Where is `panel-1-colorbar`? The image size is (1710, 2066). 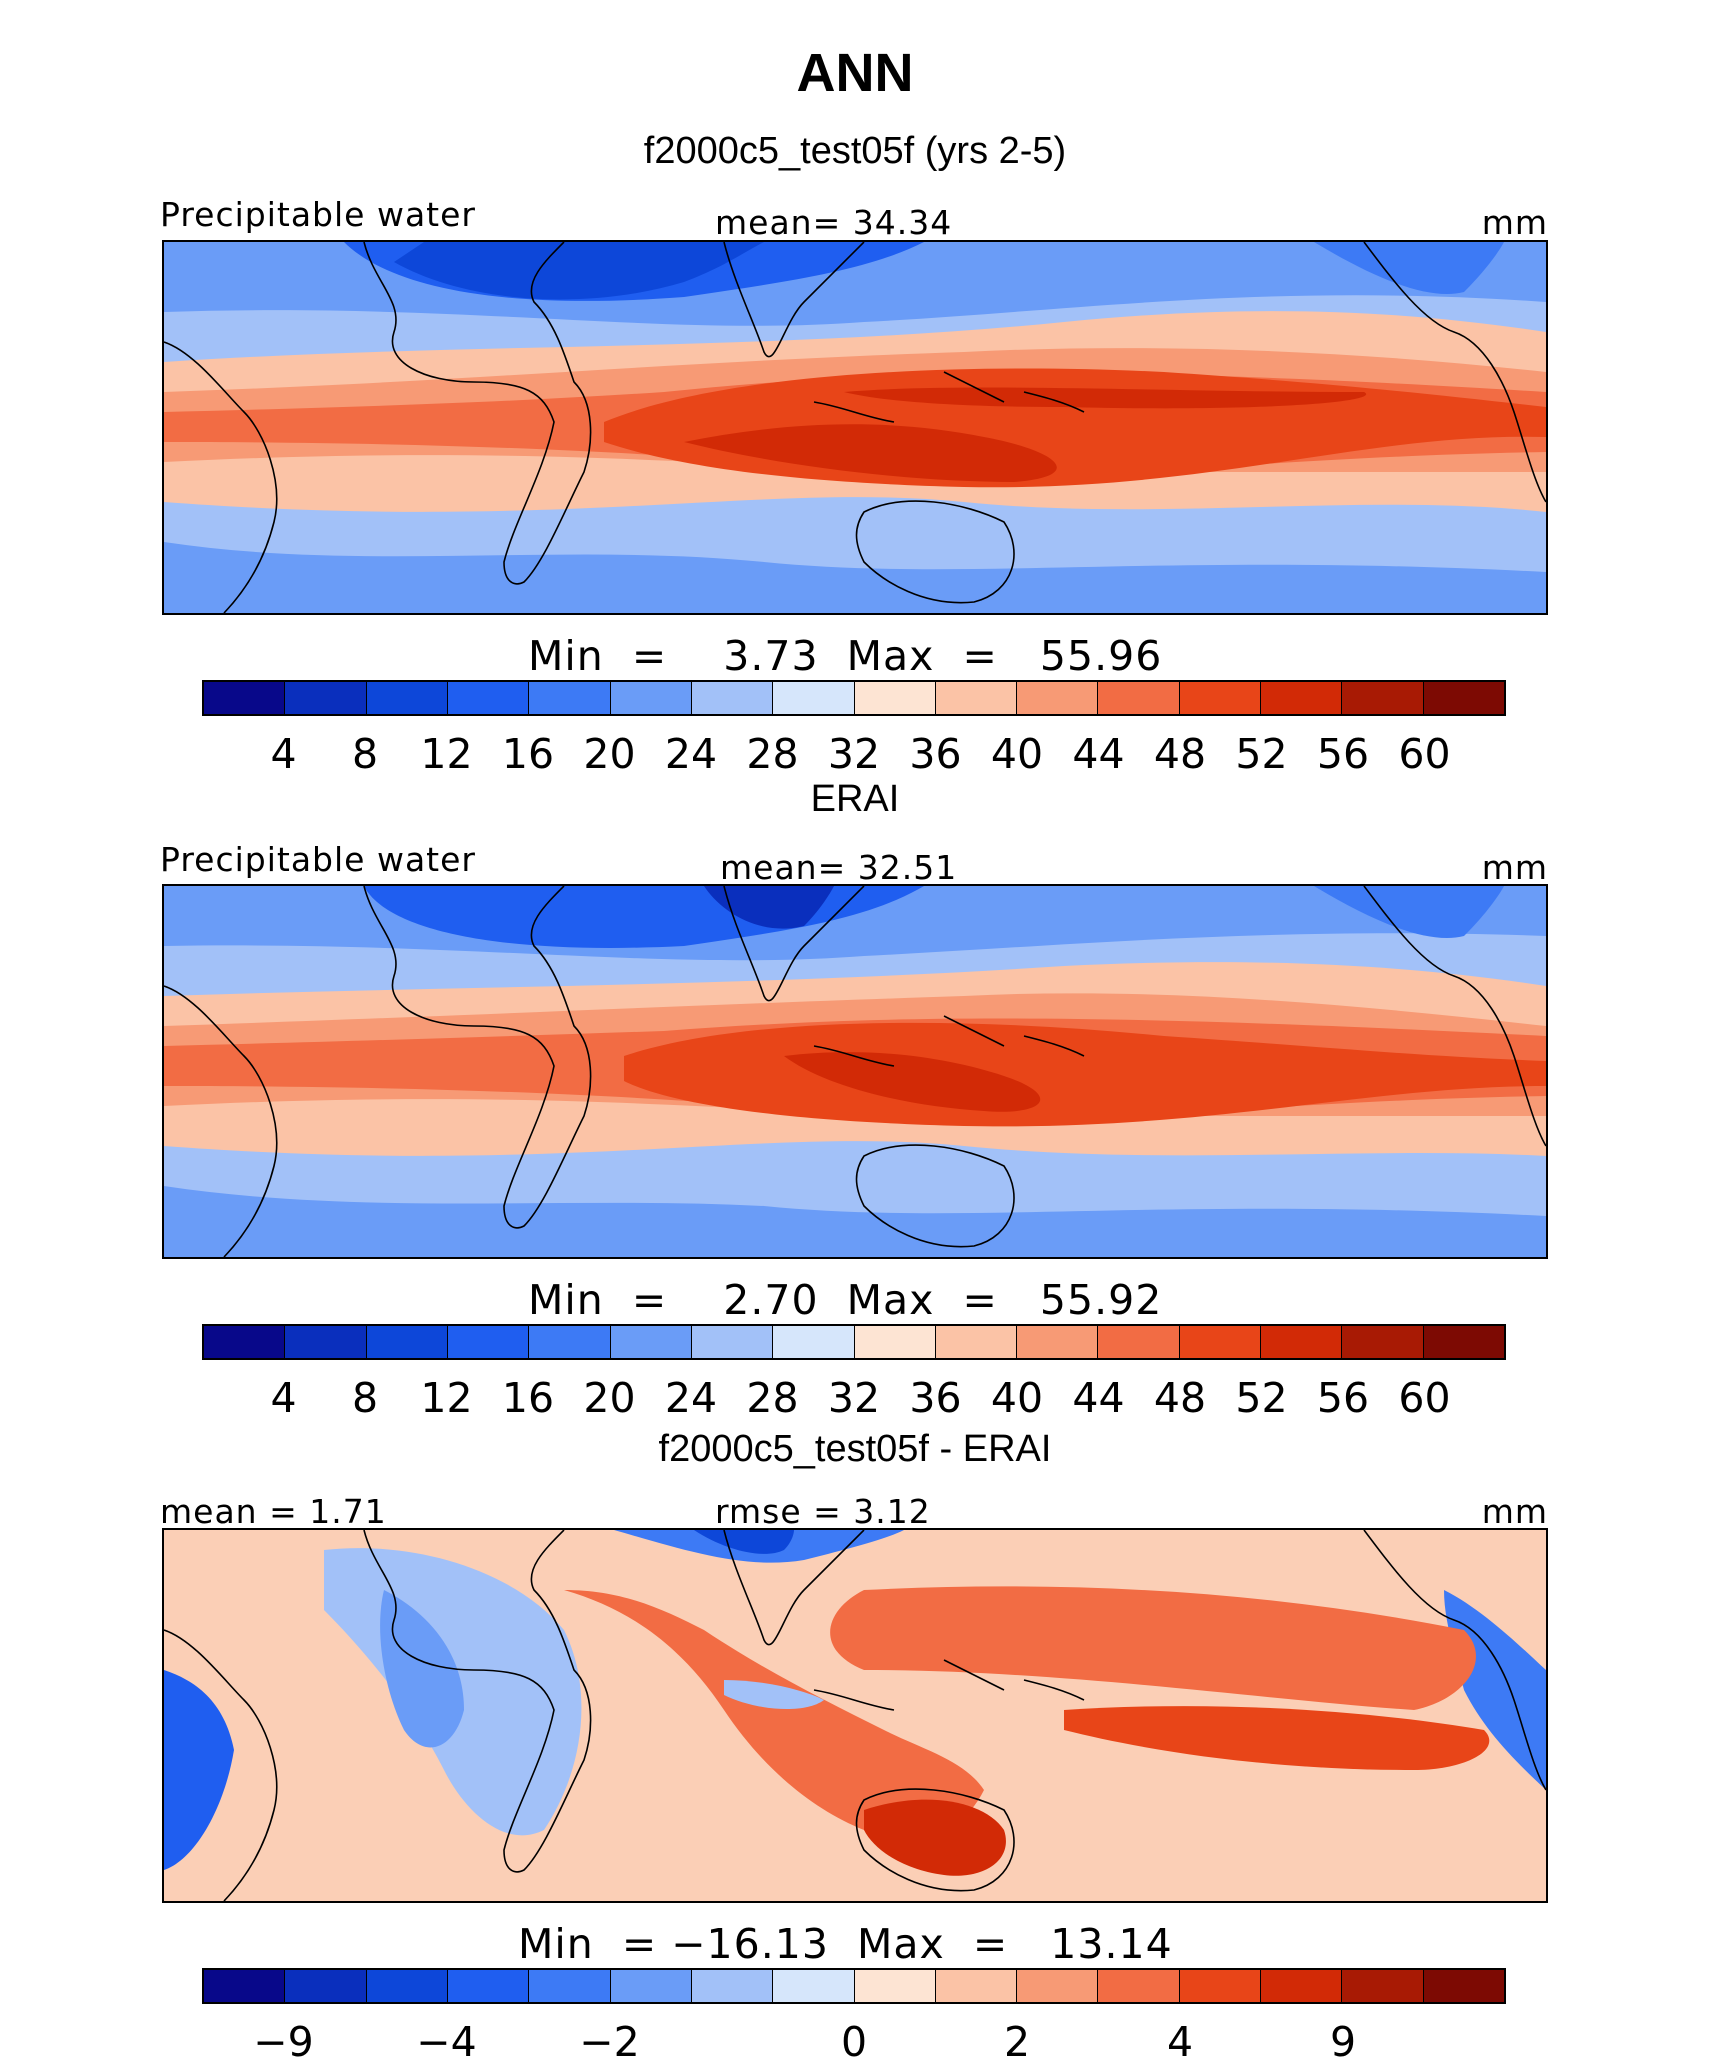
panel-1-colorbar is located at coordinates (854, 698).